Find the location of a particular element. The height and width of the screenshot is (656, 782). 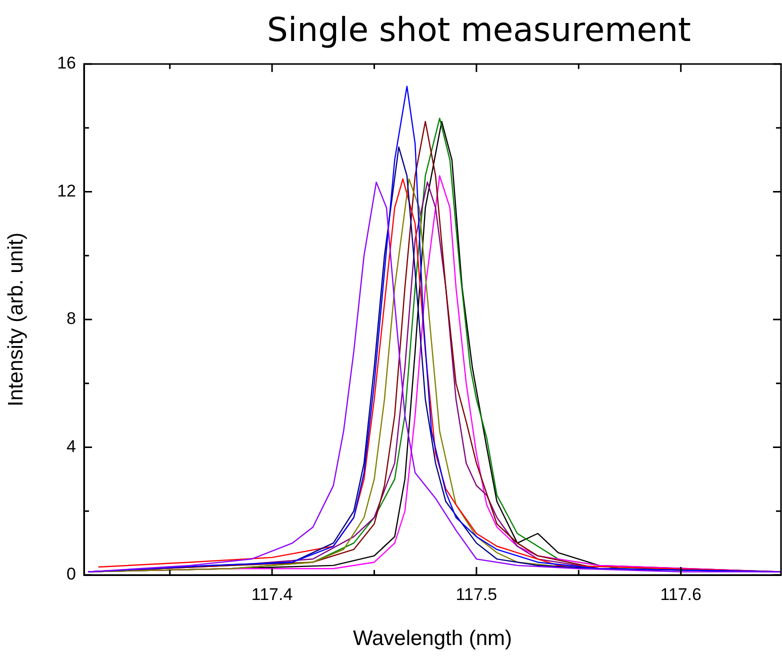

x-tick-label: 117.5 is located at coordinates (477, 594).